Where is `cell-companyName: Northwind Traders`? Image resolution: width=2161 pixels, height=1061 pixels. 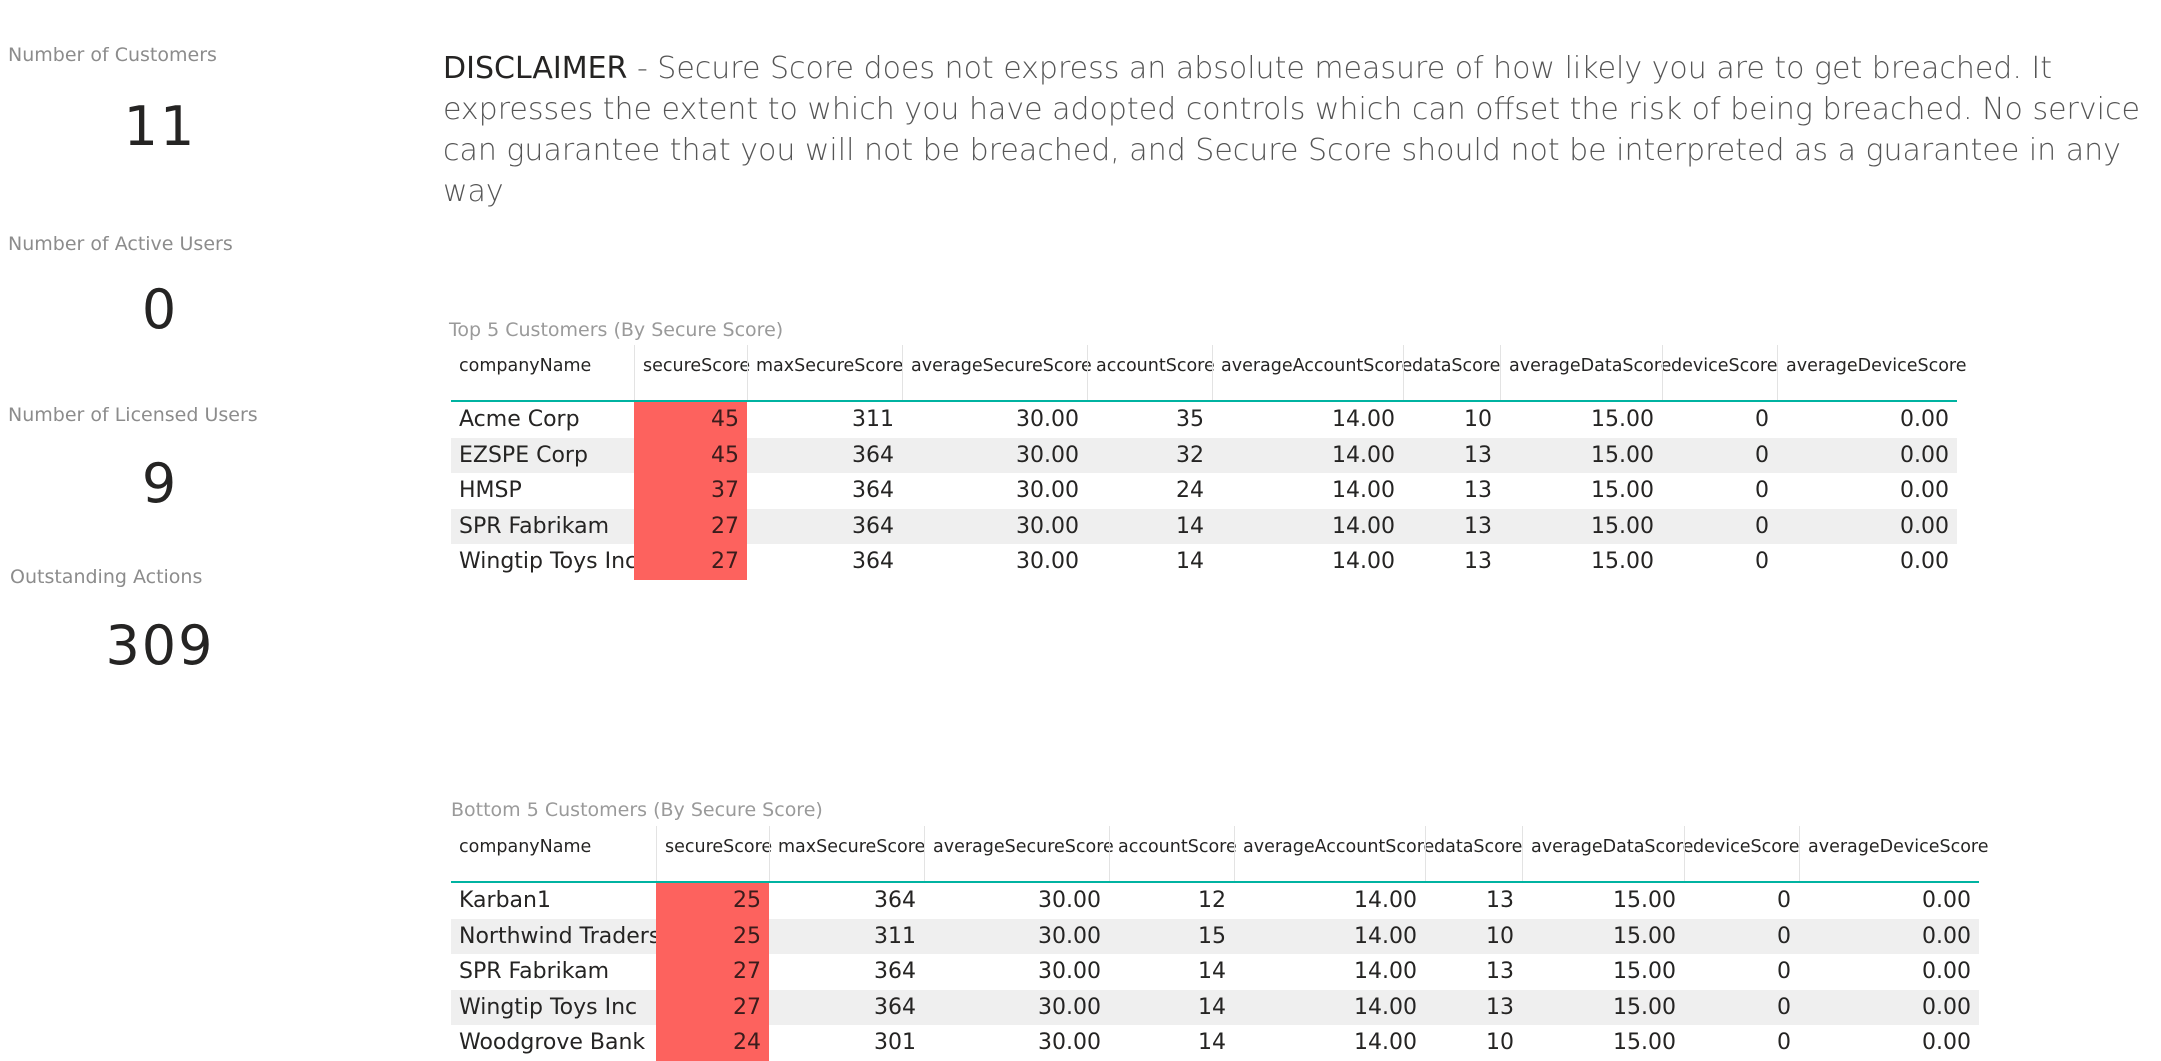
cell-companyName: Northwind Traders is located at coordinates (560, 936).